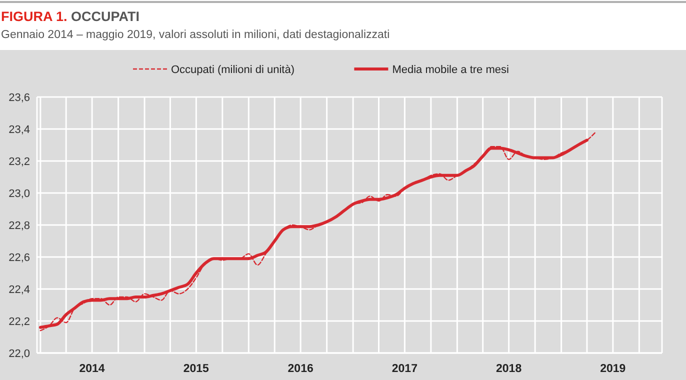 The height and width of the screenshot is (380, 686). I want to click on y-tick-label: 22,8, so click(19, 226).